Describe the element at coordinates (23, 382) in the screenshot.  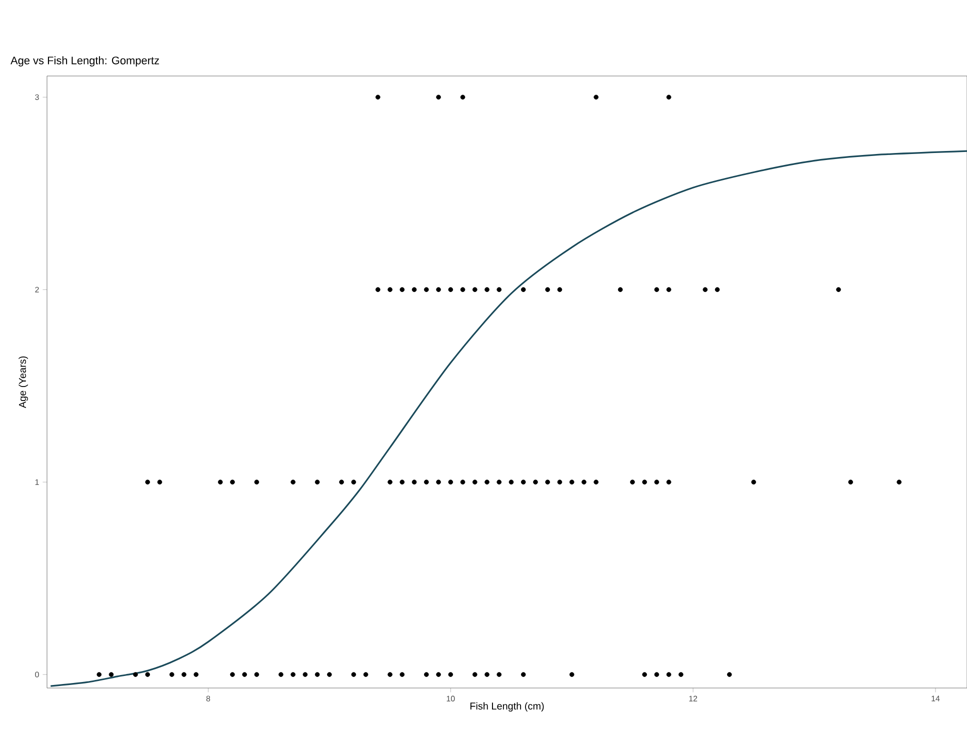
I see `y-axis-title: Age (Years)` at that location.